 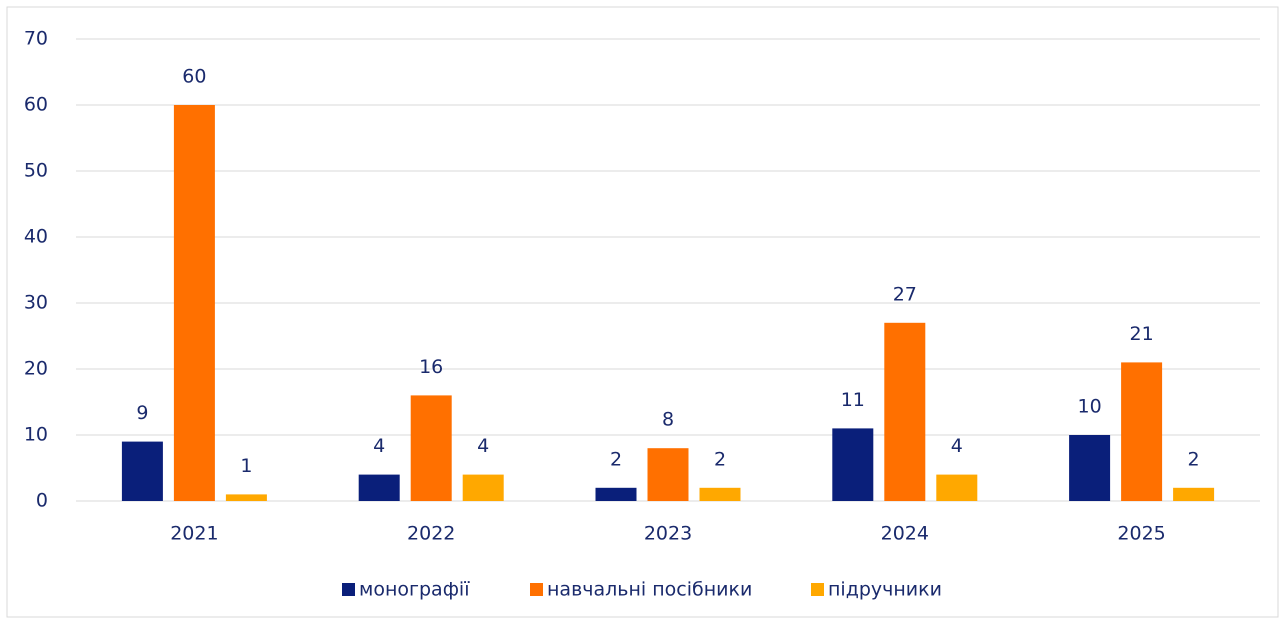 I want to click on y-tick-label: 70, so click(x=36, y=39).